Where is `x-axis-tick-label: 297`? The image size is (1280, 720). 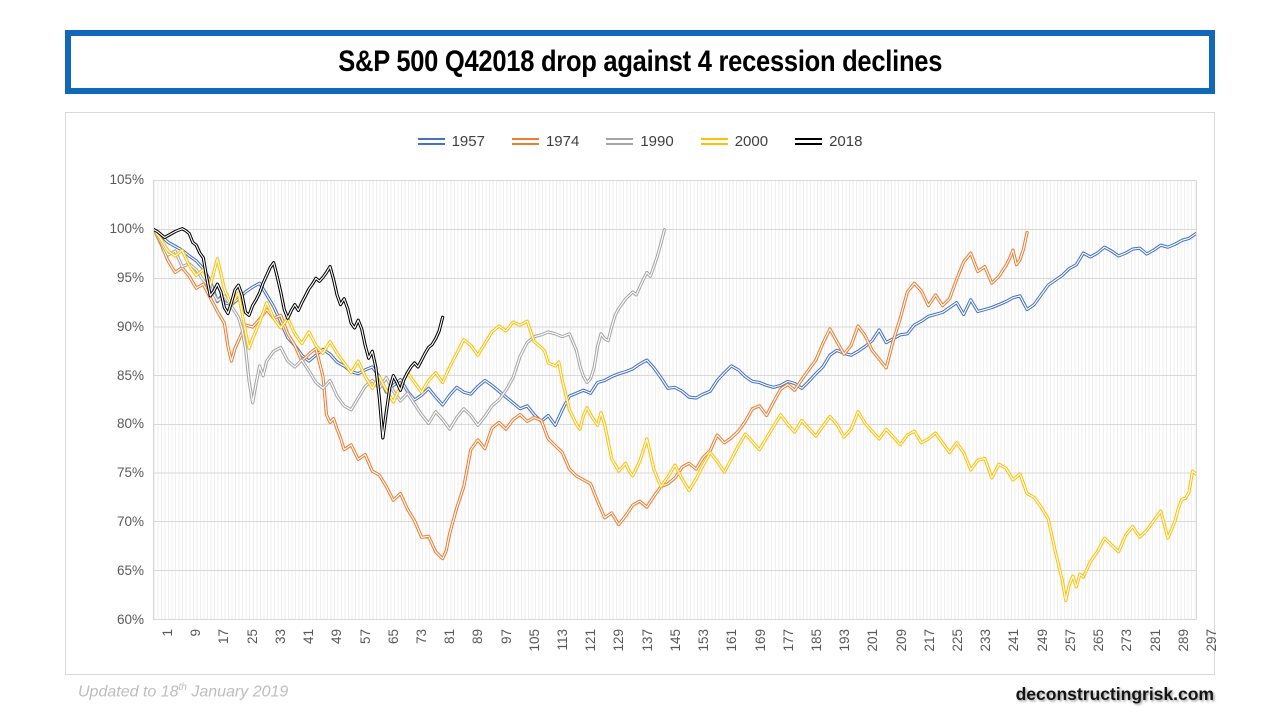 x-axis-tick-label: 297 is located at coordinates (1211, 640).